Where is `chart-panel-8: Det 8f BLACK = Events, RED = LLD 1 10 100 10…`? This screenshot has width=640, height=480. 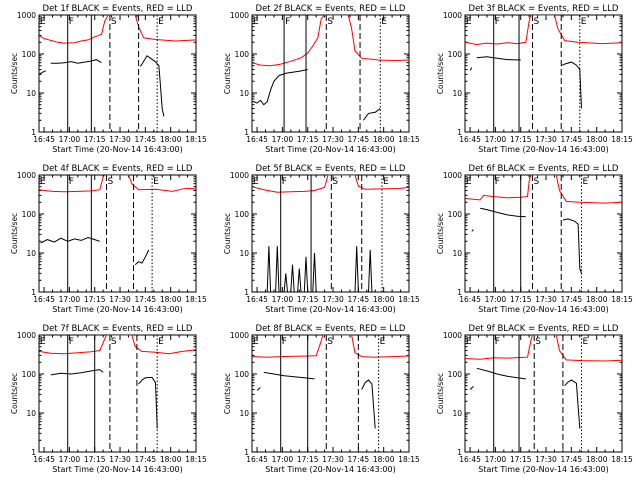 chart-panel-8: Det 8f BLACK = Events, RED = LLD 1 10 100 10… is located at coordinates (321, 399).